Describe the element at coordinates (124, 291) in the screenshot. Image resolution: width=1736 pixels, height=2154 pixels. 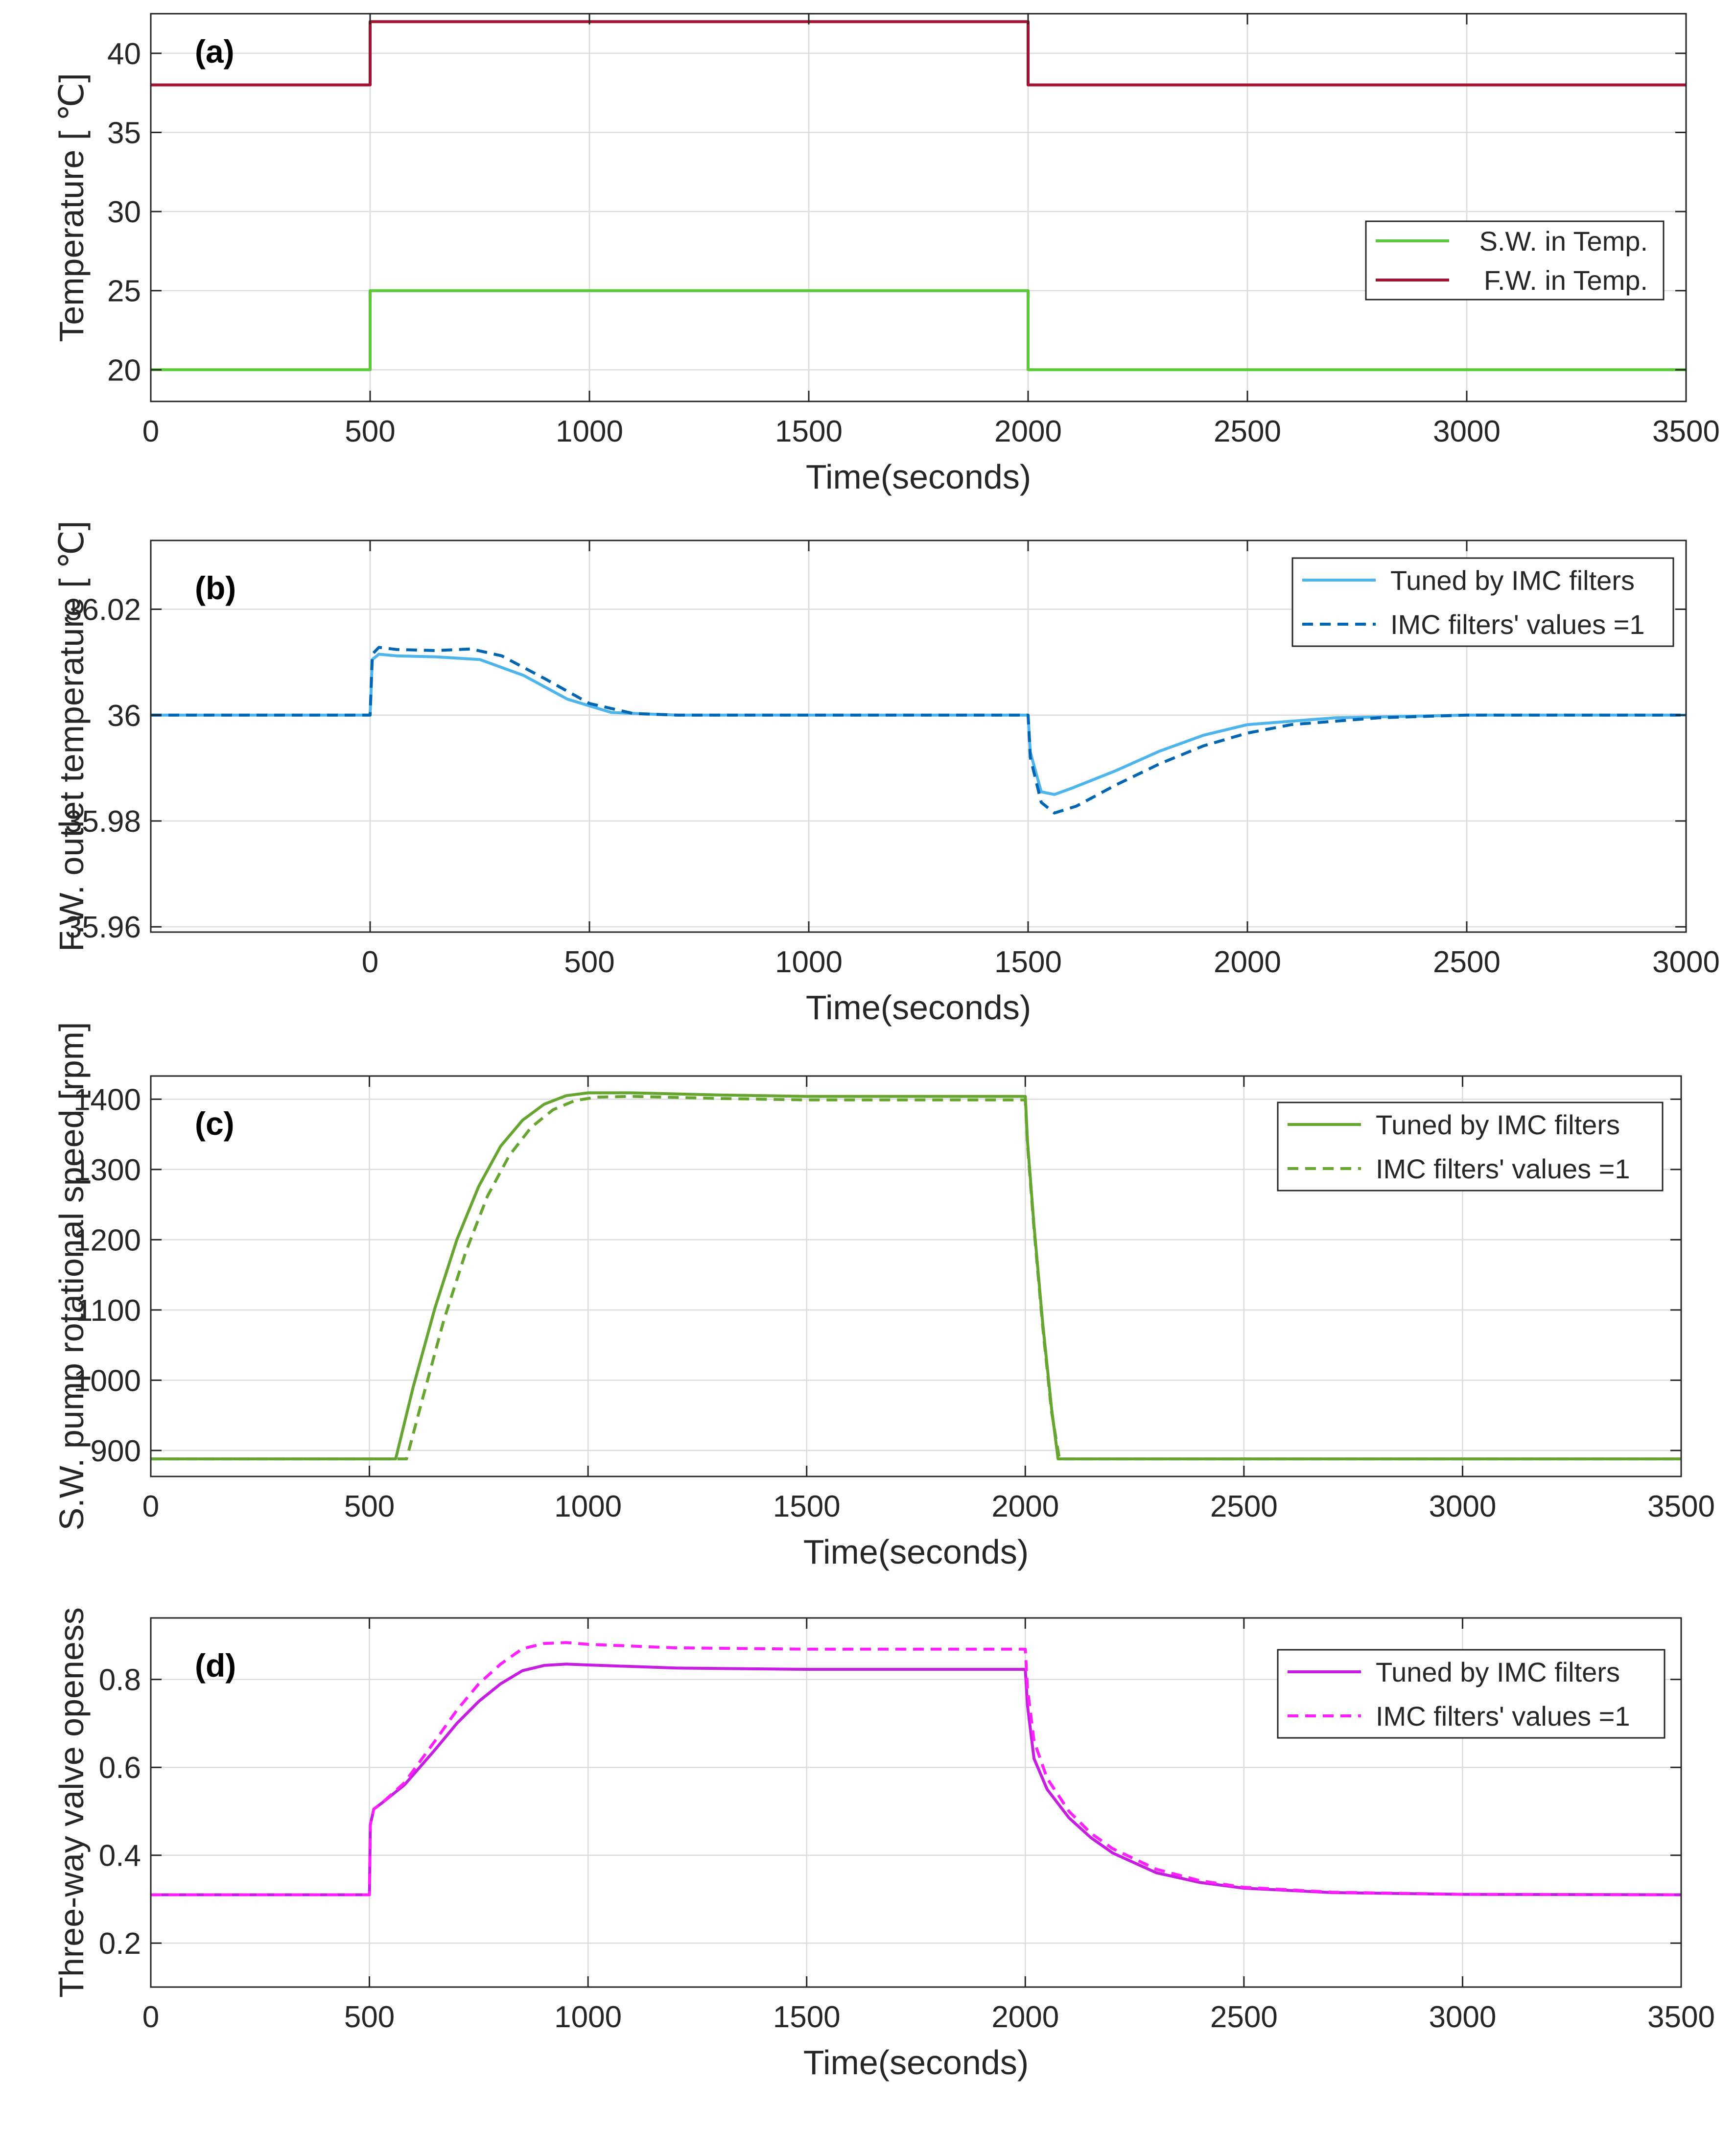
I see `y-tick-label: 25` at that location.